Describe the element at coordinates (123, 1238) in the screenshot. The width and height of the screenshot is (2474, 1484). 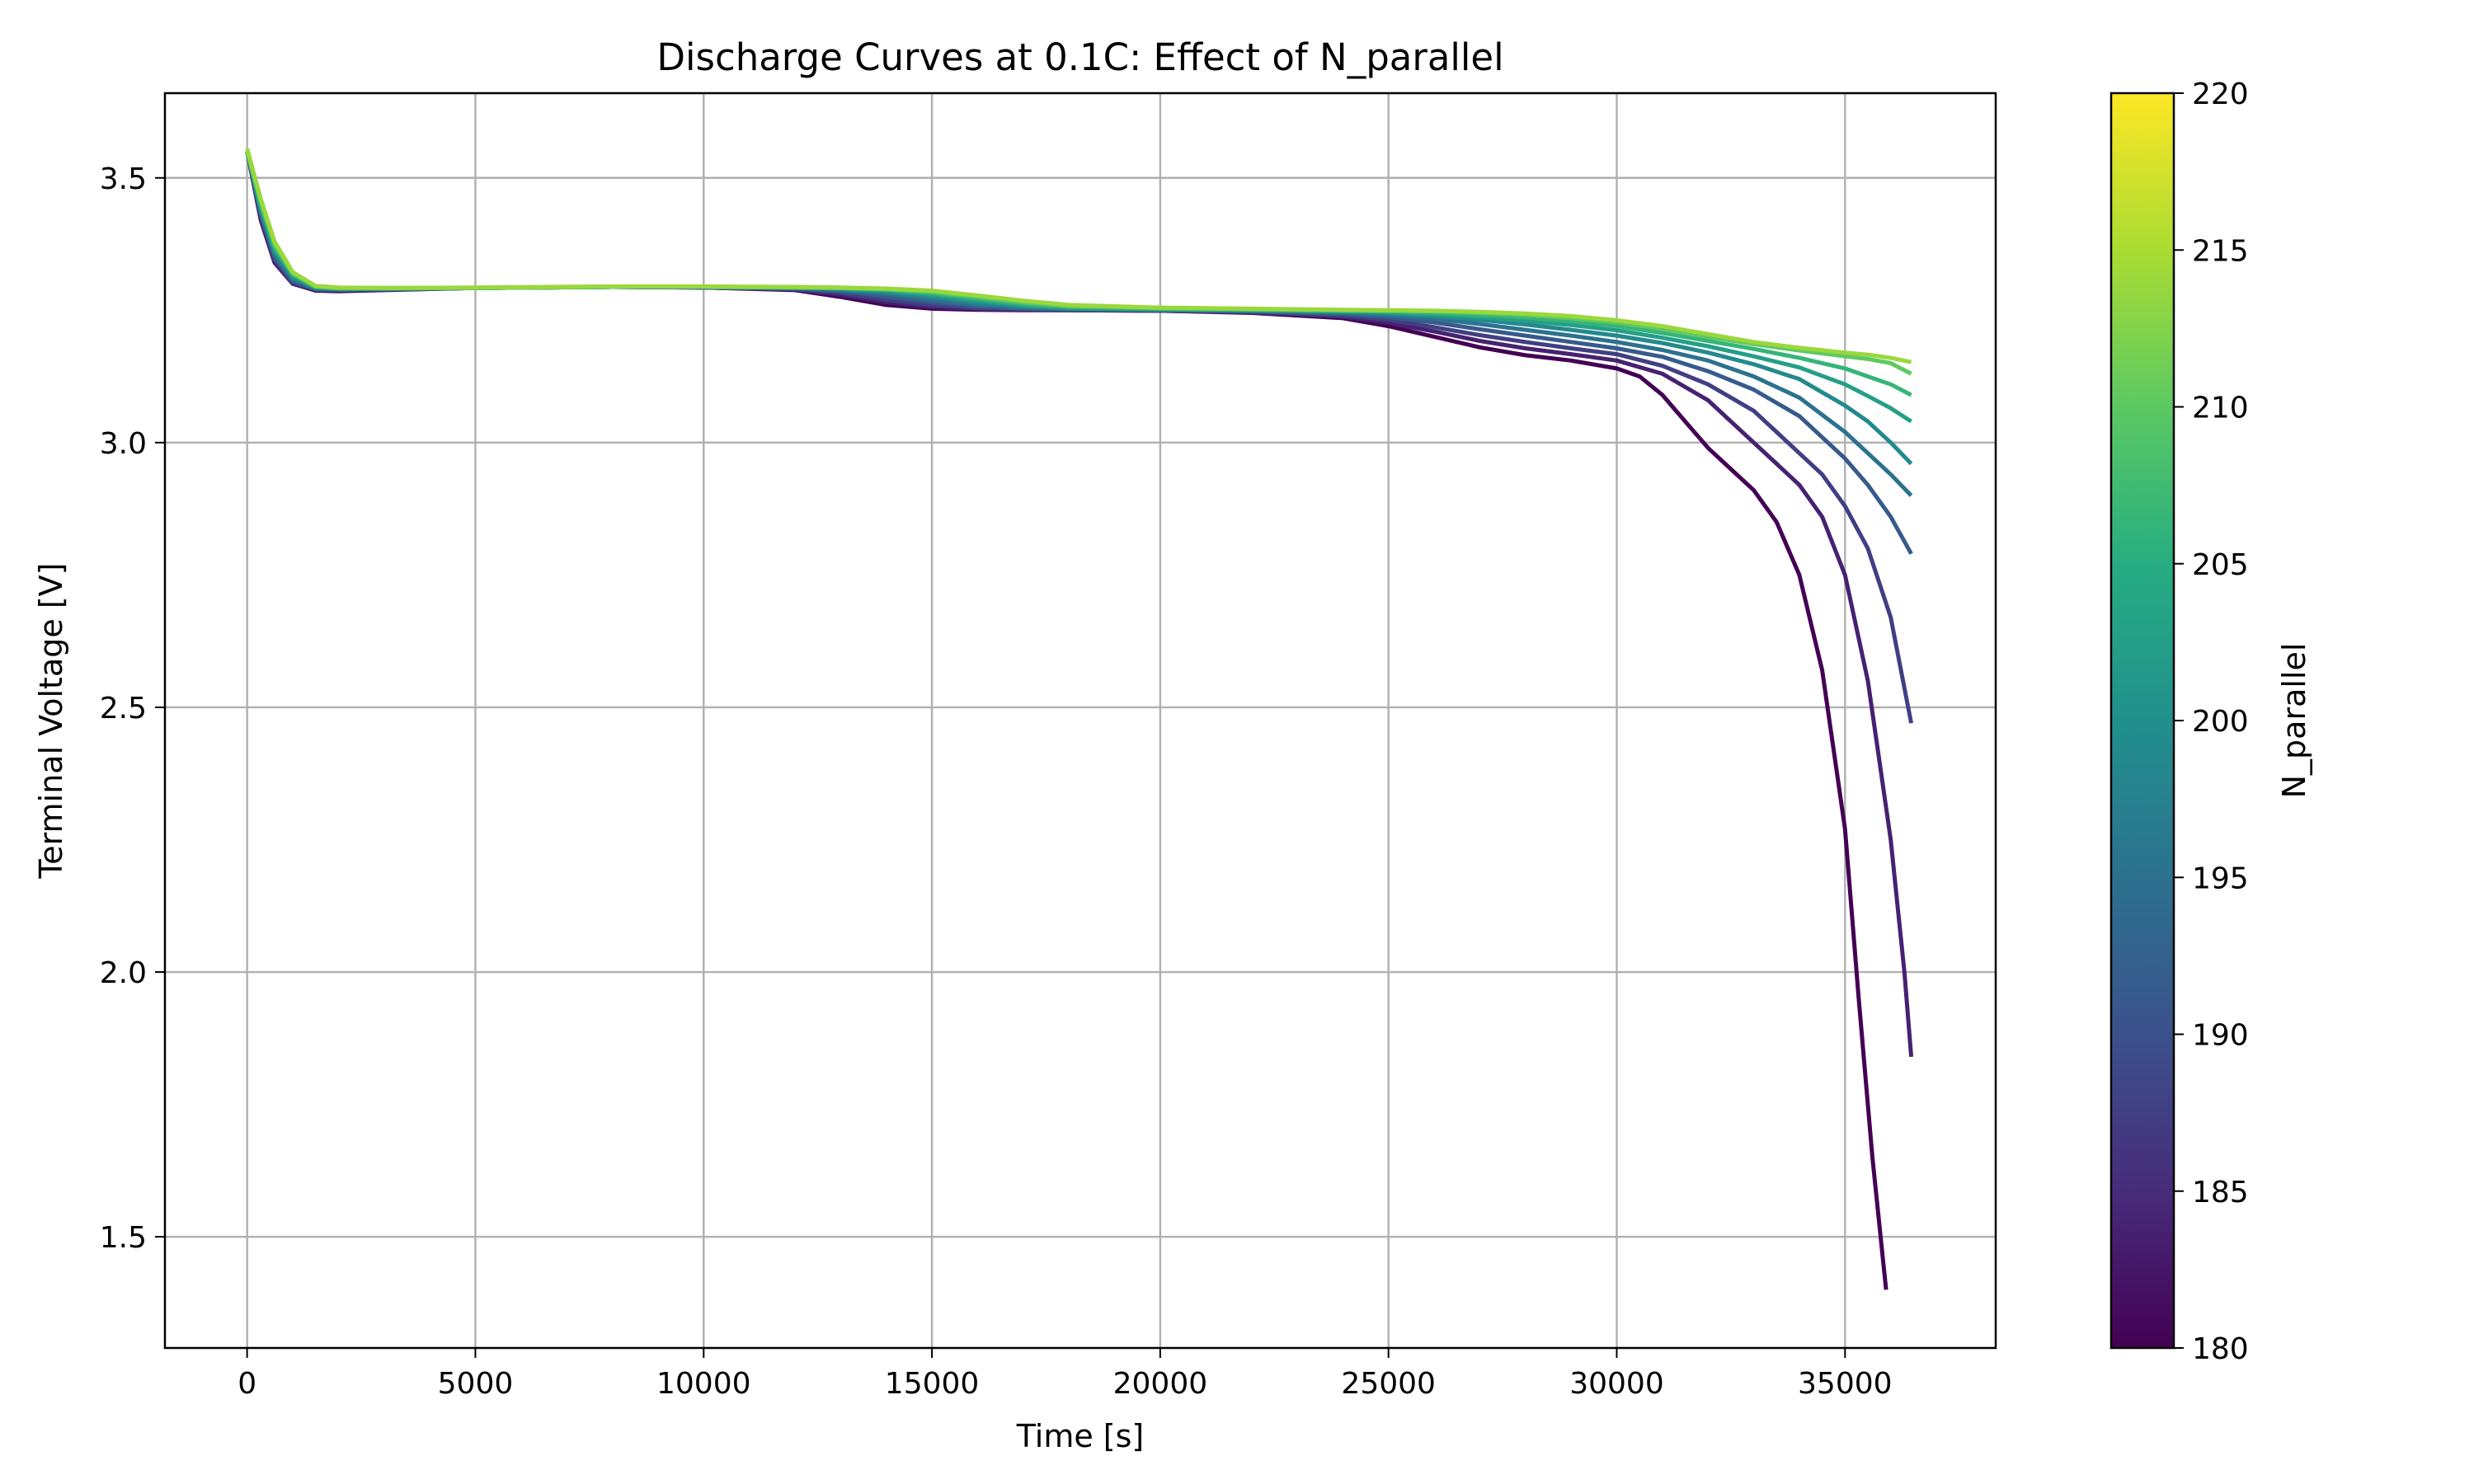
I see `y-tick-label: 1.5` at that location.